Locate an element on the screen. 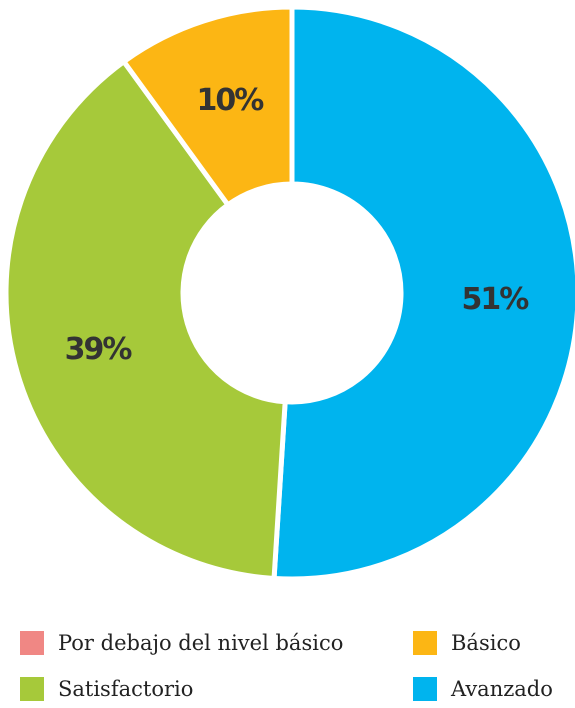 This screenshot has width=575, height=708. legend-item-basico: Básico is located at coordinates (467, 643).